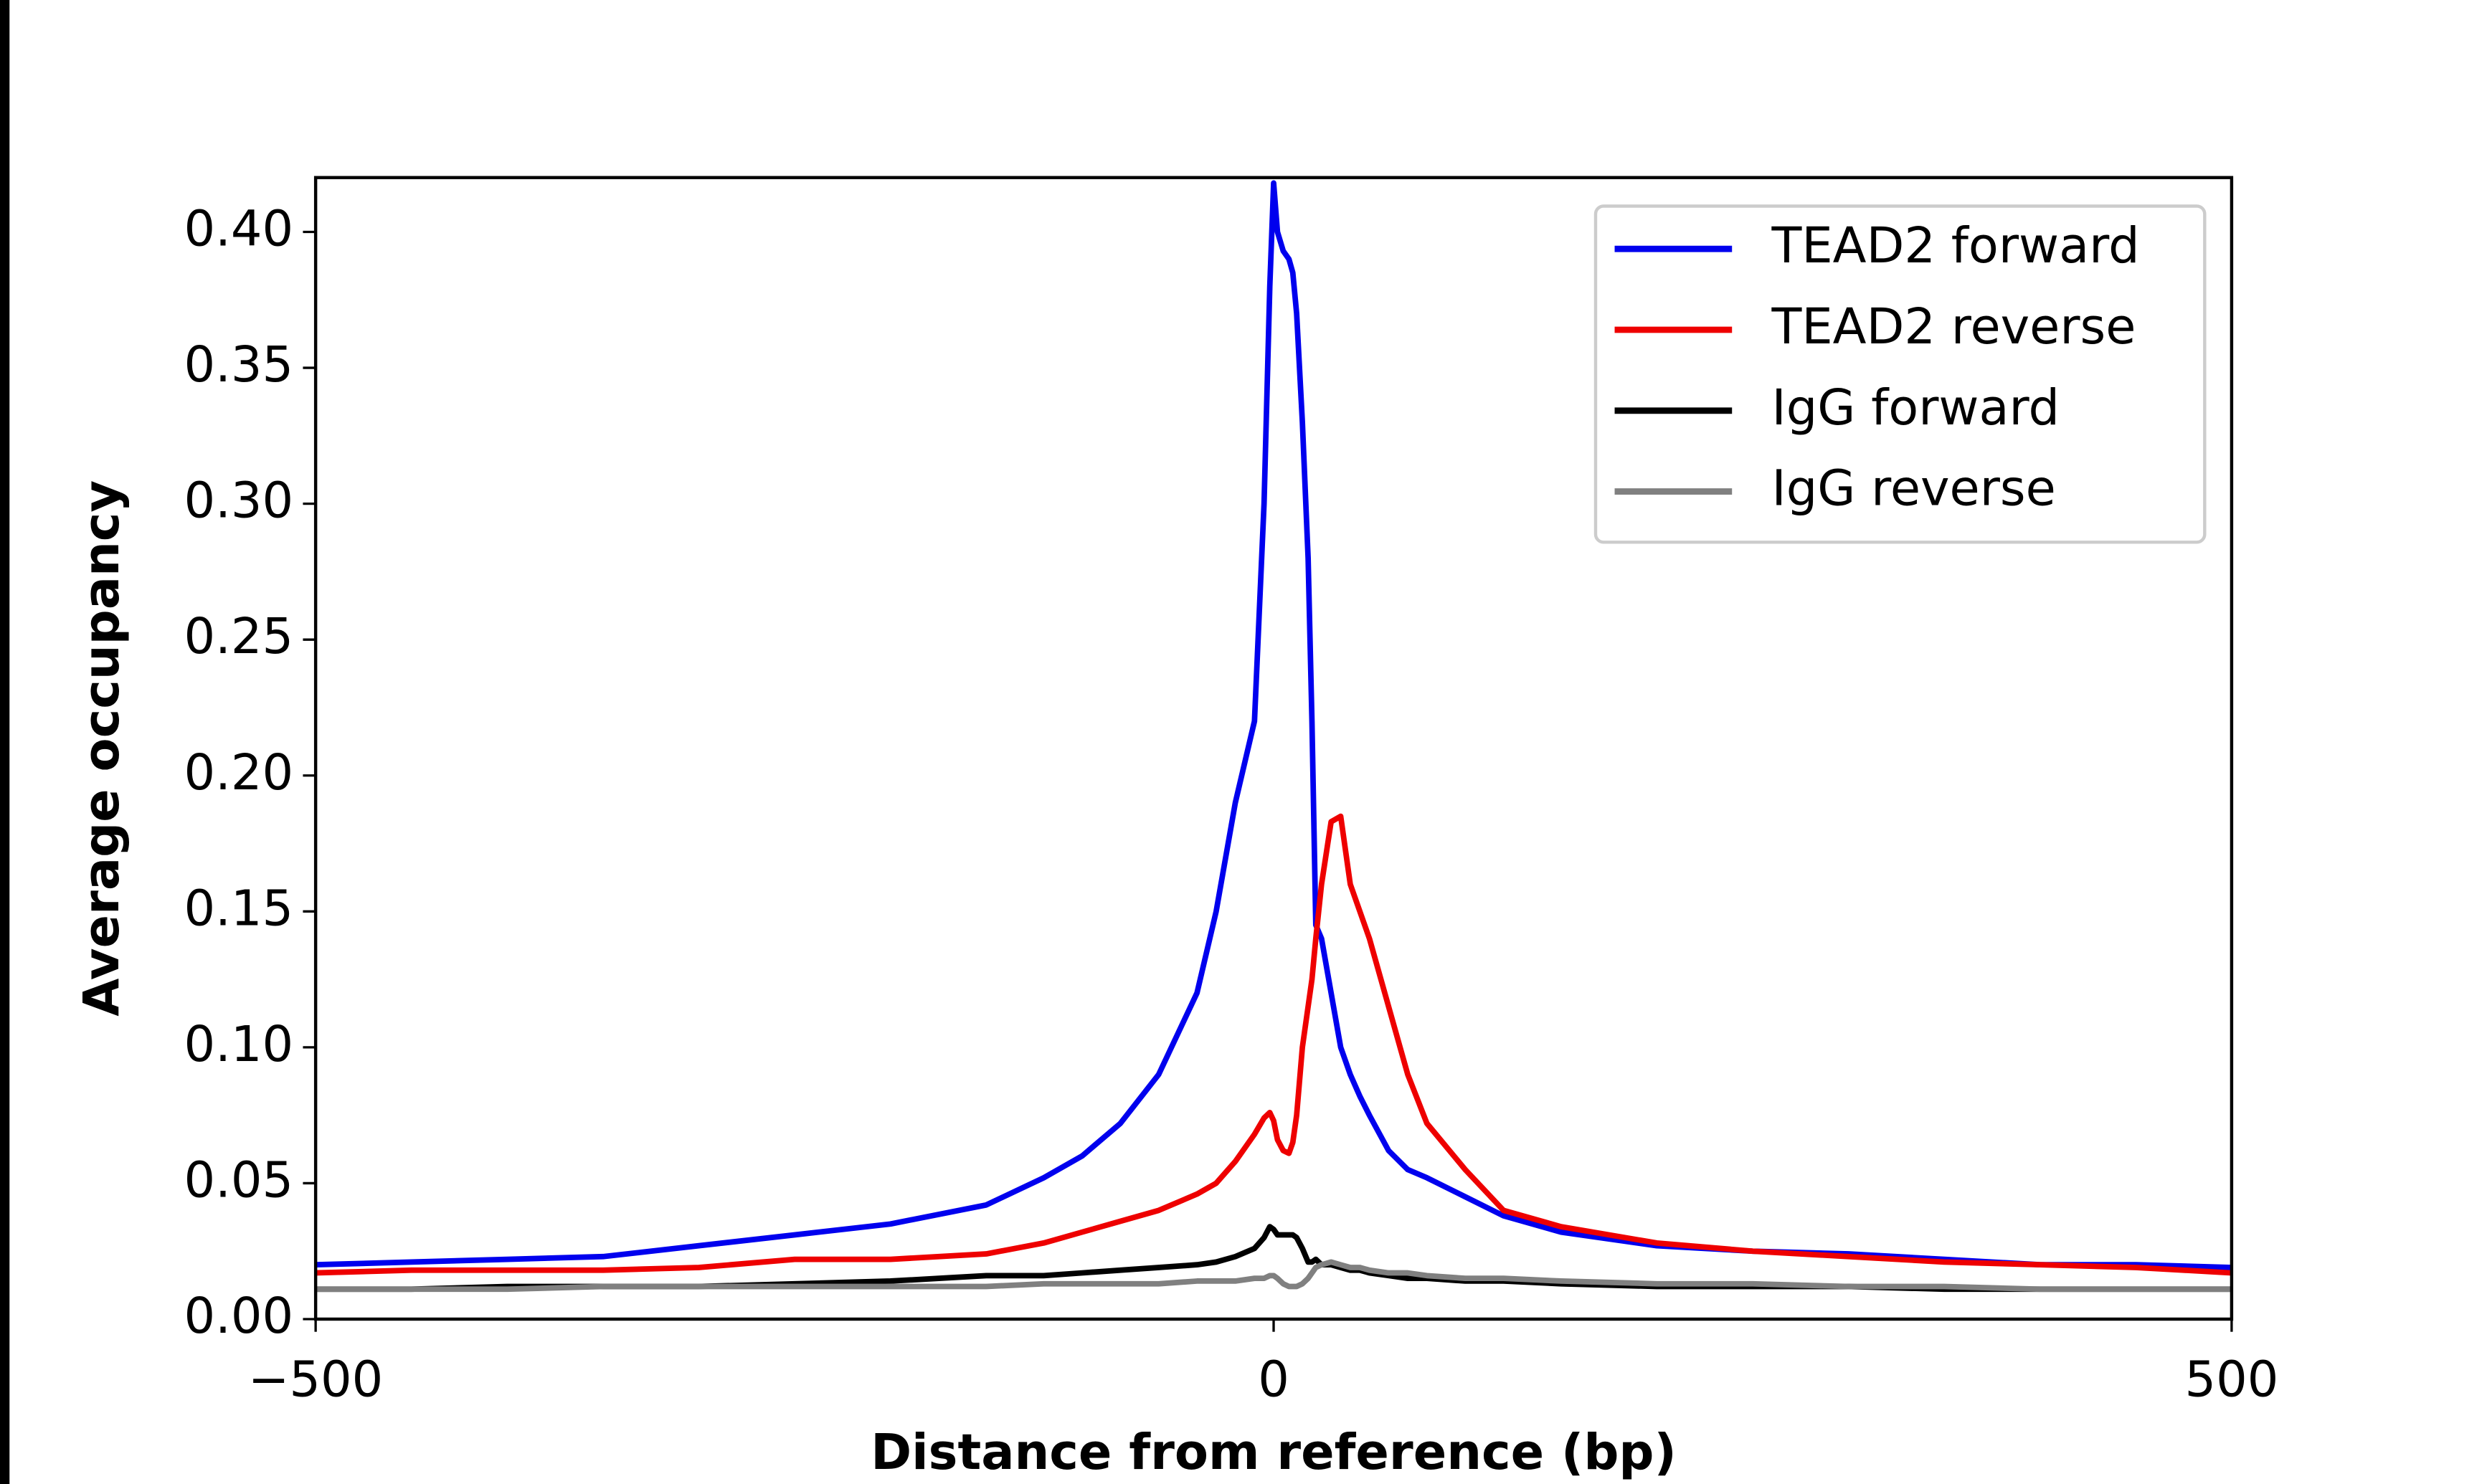 Image resolution: width=2487 pixels, height=1484 pixels. I want to click on x-tick-label: 0, so click(1273, 1379).